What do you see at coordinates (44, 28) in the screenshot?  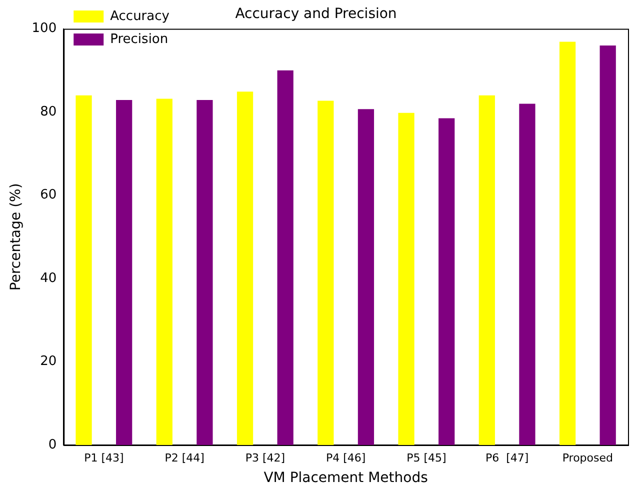 I see `y-tick-label: 100` at bounding box center [44, 28].